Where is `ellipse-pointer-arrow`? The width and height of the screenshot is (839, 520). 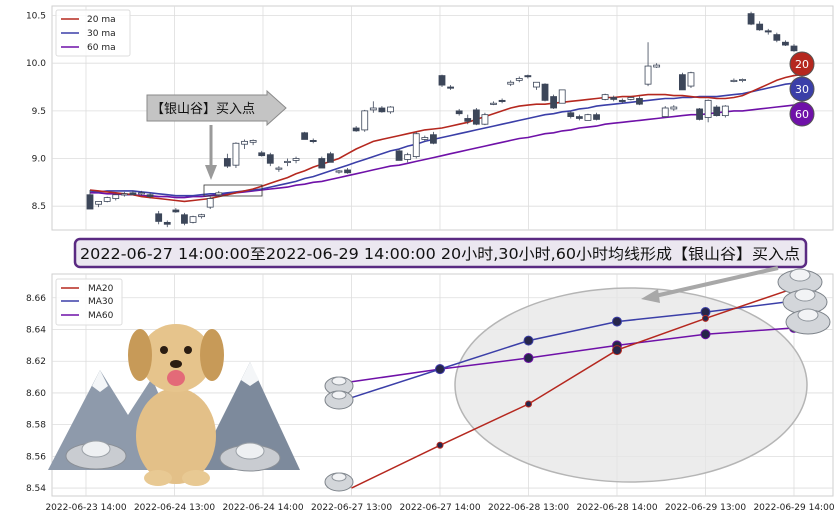 ellipse-pointer-arrow is located at coordinates (710, 284).